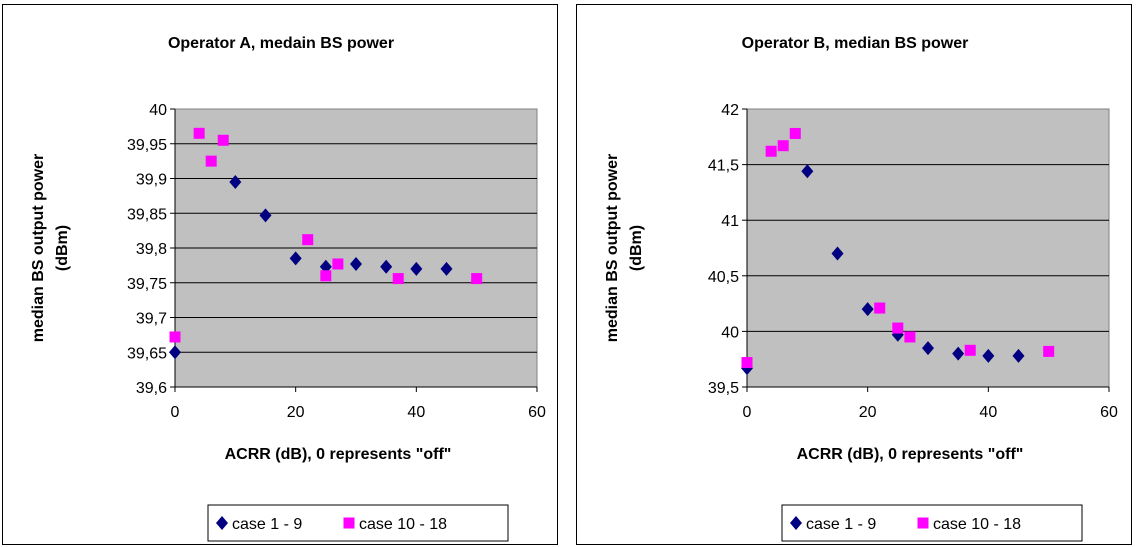 The width and height of the screenshot is (1138, 547). What do you see at coordinates (151, 319) in the screenshot?
I see `y-tick-label: 39,7` at bounding box center [151, 319].